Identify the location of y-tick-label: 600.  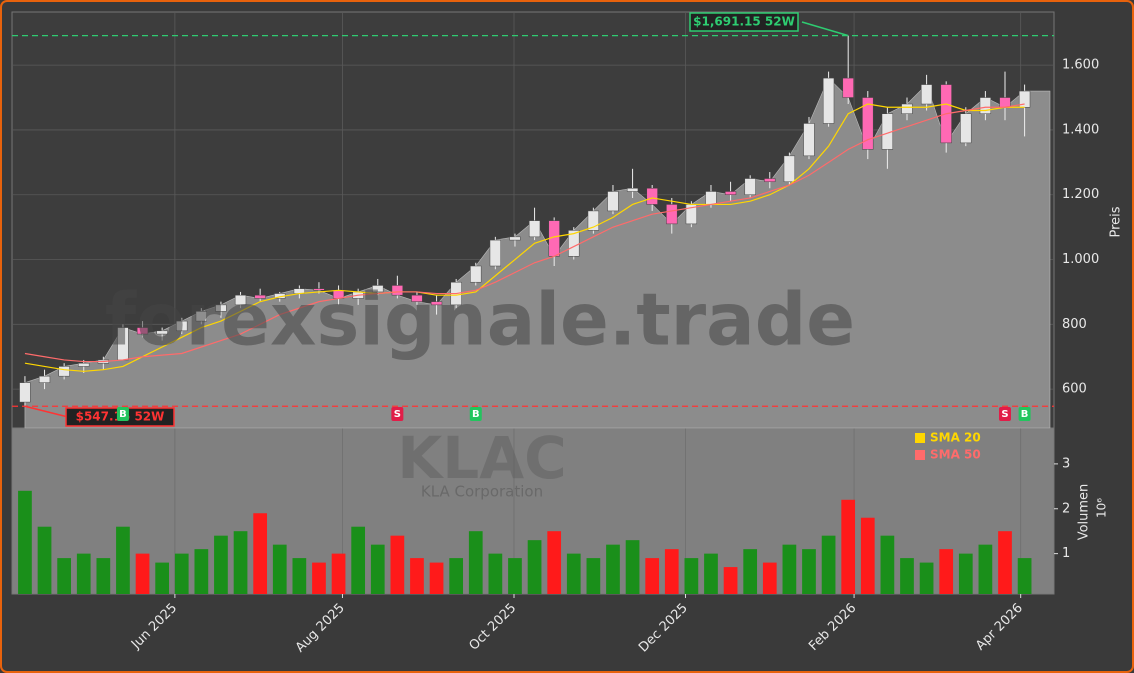
(1074, 389).